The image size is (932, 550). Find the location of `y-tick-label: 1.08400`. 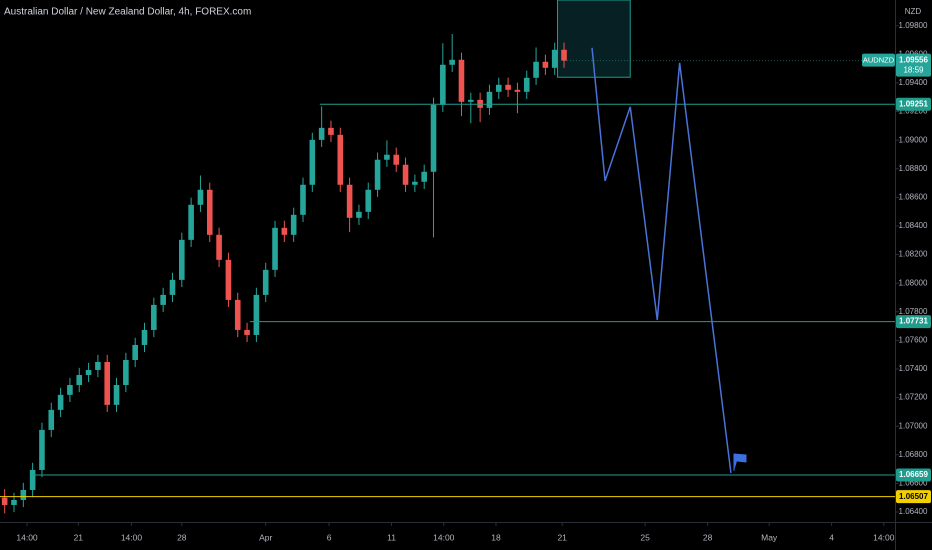

y-tick-label: 1.08400 is located at coordinates (913, 225).